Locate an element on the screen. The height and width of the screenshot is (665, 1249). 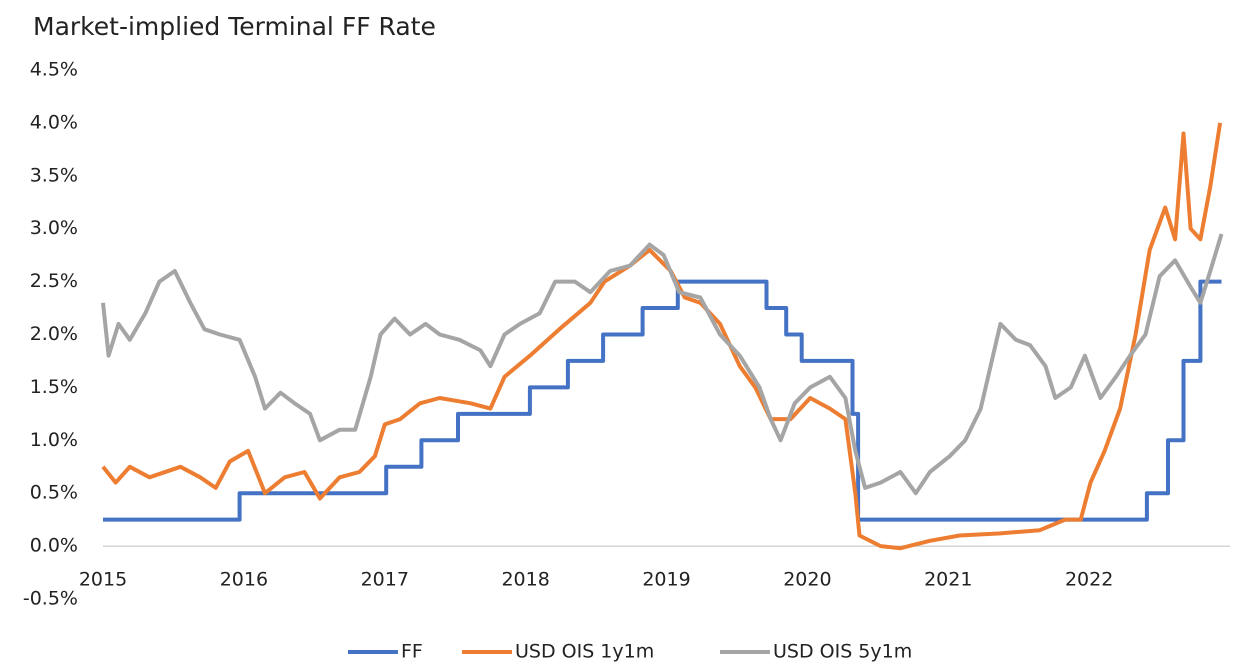
chart-title: Market-implied Terminal FF Rate is located at coordinates (234, 26).